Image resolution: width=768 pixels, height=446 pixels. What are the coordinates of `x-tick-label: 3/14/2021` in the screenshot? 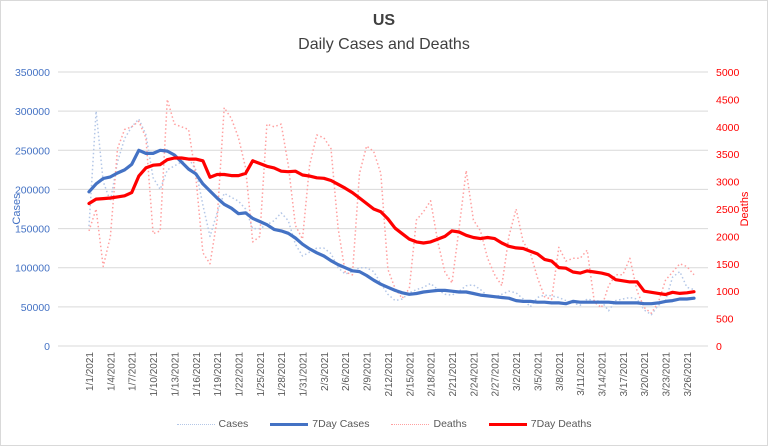 It's located at (602, 374).